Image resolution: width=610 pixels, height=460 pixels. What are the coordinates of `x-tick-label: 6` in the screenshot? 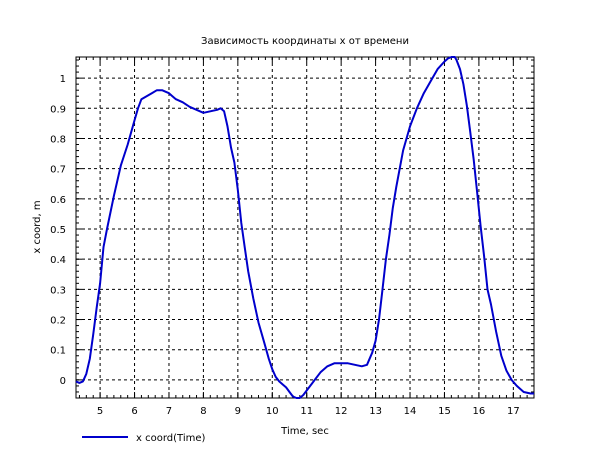 It's located at (134, 411).